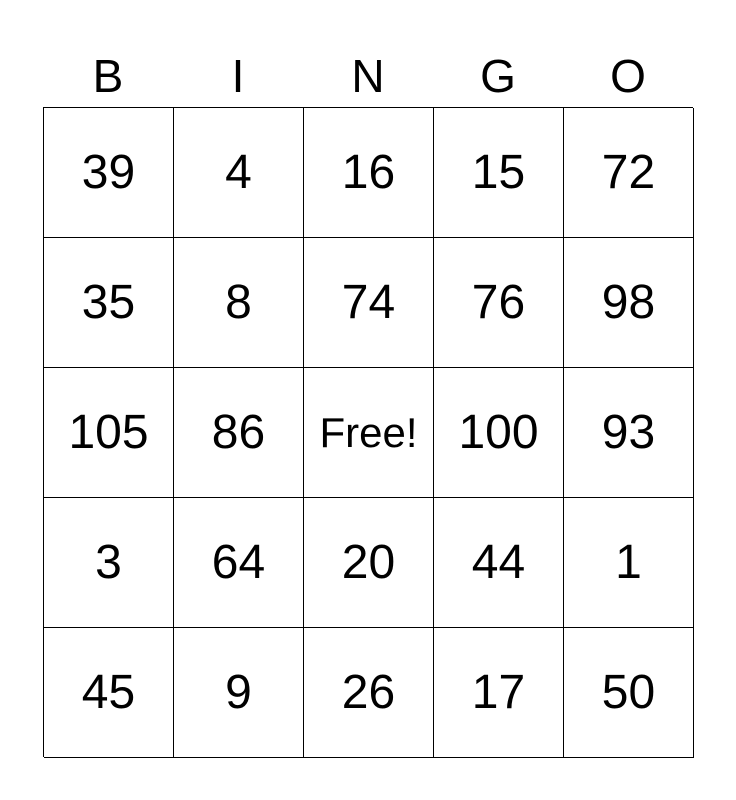 This screenshot has width=736, height=800. I want to click on free-space-cell: Free!, so click(369, 433).